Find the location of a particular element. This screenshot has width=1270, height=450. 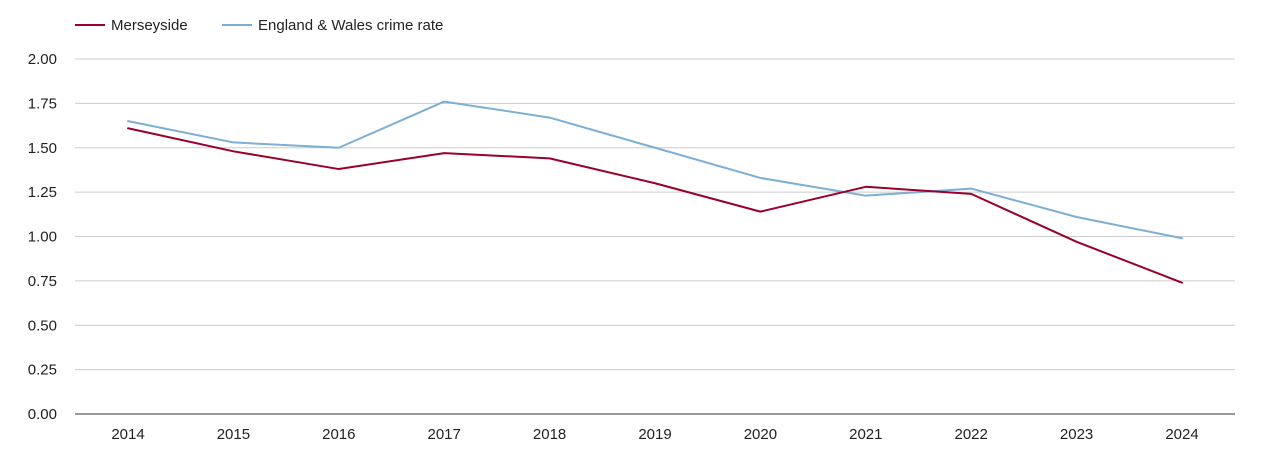

y-tick-label: 1.00 is located at coordinates (42, 237).